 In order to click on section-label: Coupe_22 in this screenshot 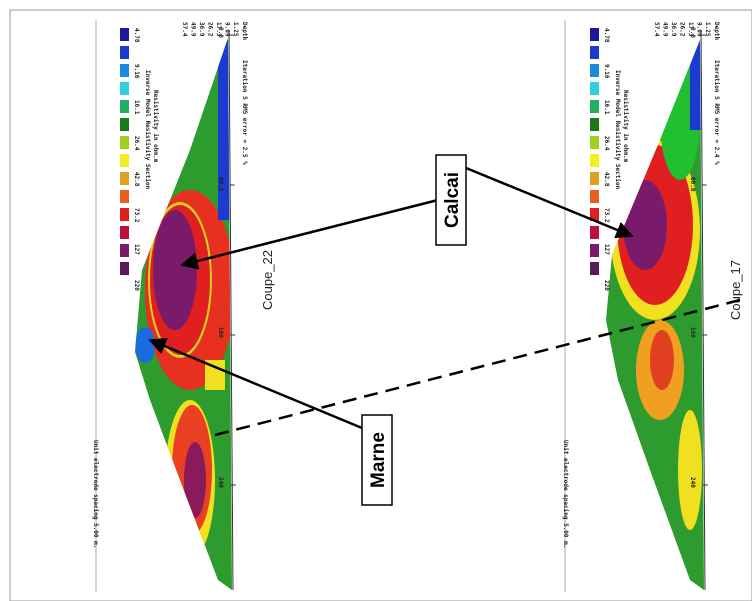, I will do `click(267, 280)`.